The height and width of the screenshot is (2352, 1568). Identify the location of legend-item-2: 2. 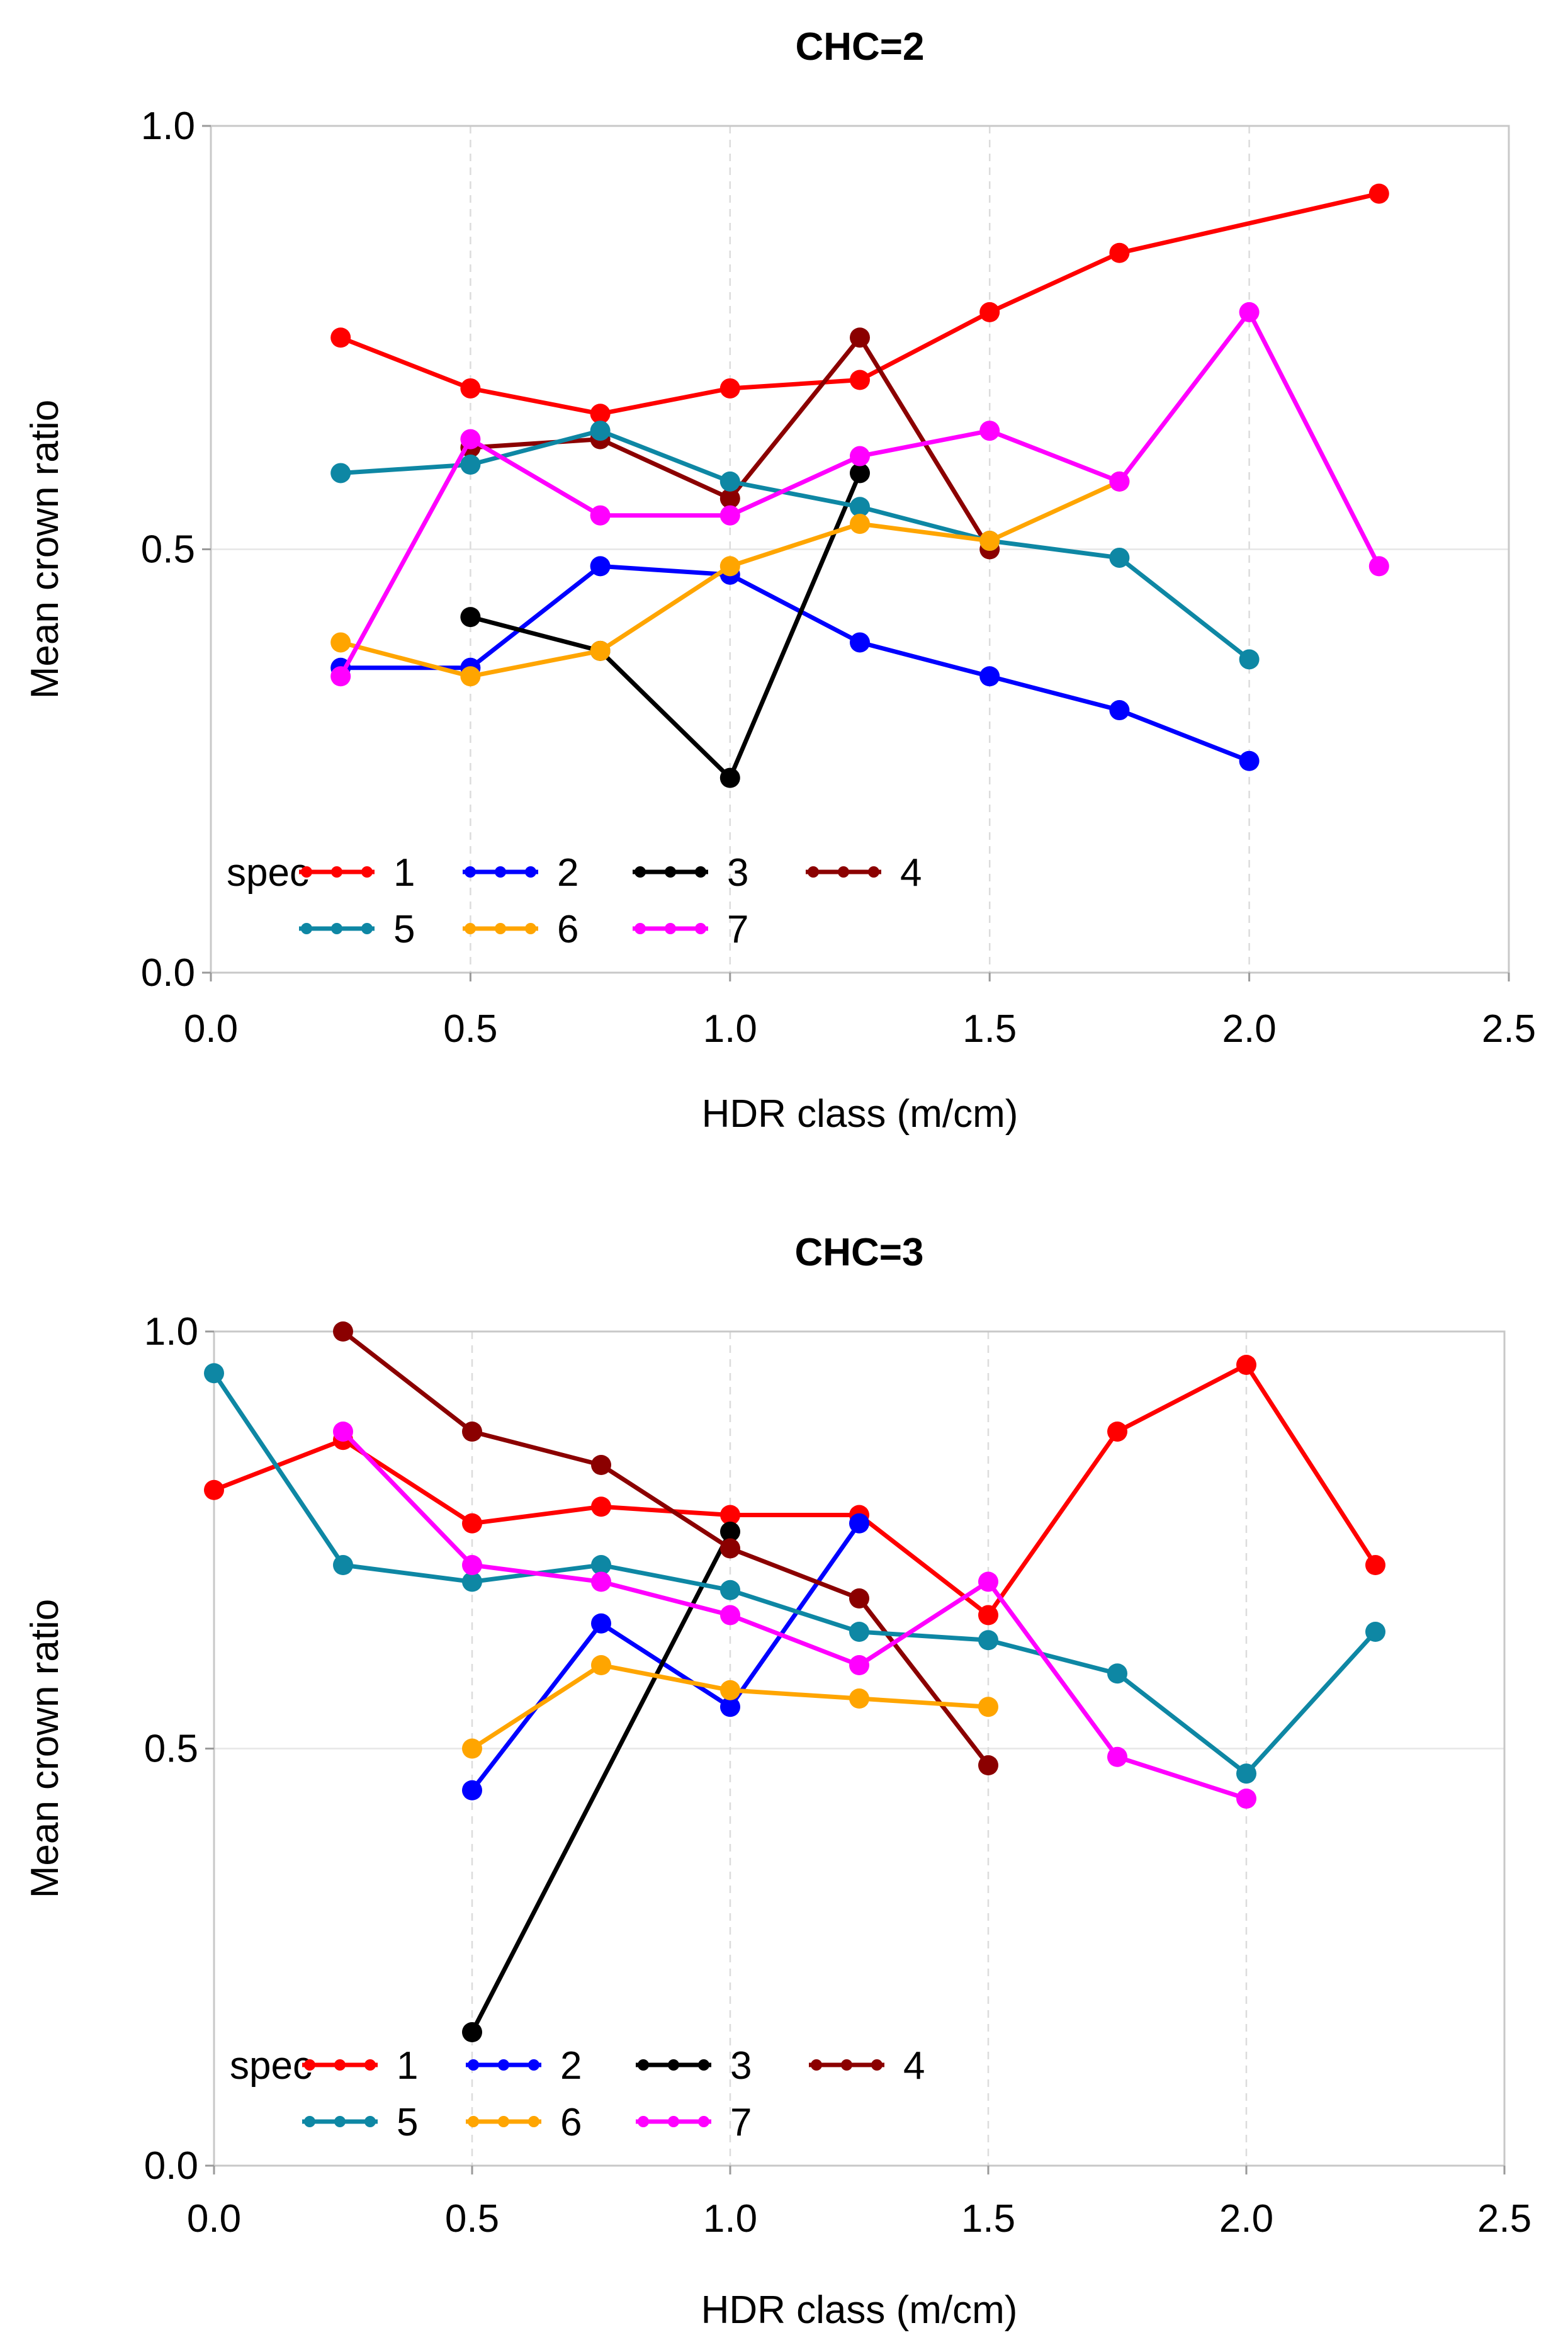
(524, 2066).